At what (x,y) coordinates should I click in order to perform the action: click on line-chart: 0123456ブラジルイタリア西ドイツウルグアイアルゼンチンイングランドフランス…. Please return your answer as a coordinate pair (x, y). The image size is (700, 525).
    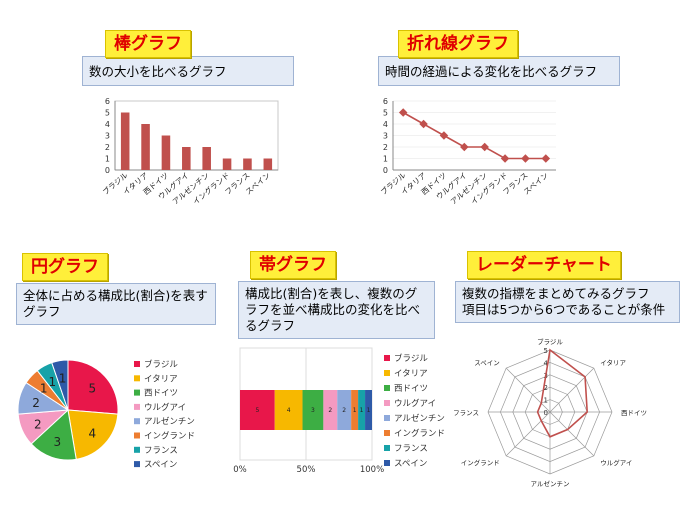
    Looking at the image, I should click on (467, 151).